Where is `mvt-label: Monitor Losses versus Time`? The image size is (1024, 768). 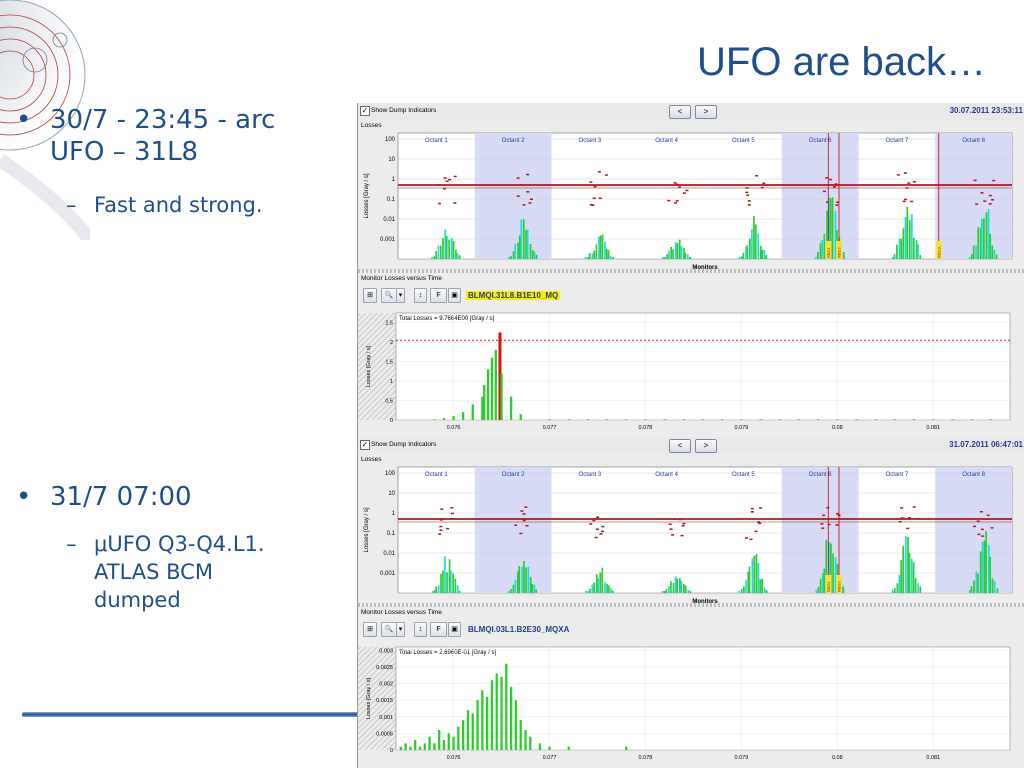 mvt-label: Monitor Losses versus Time is located at coordinates (401, 612).